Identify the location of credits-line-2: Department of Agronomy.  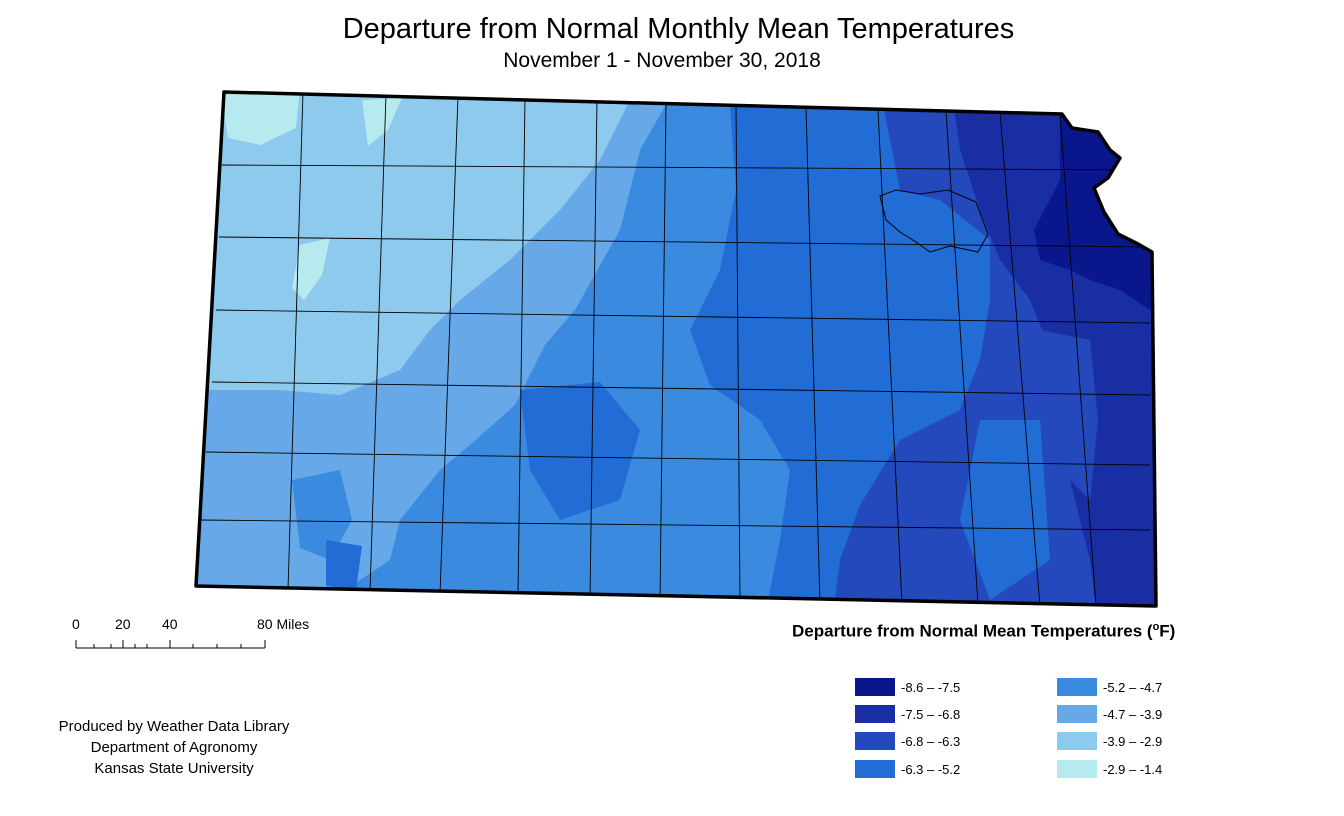
(174, 747).